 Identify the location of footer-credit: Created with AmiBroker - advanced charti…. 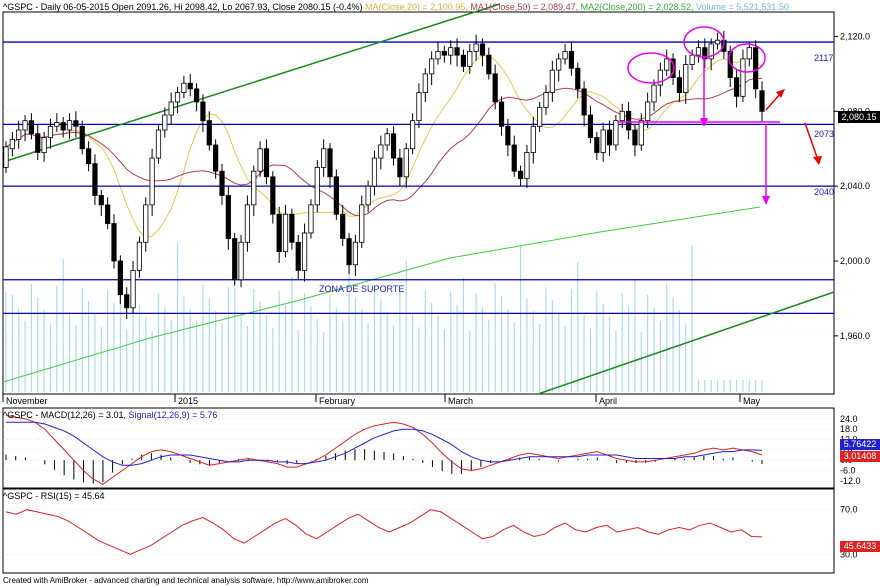
(186, 580).